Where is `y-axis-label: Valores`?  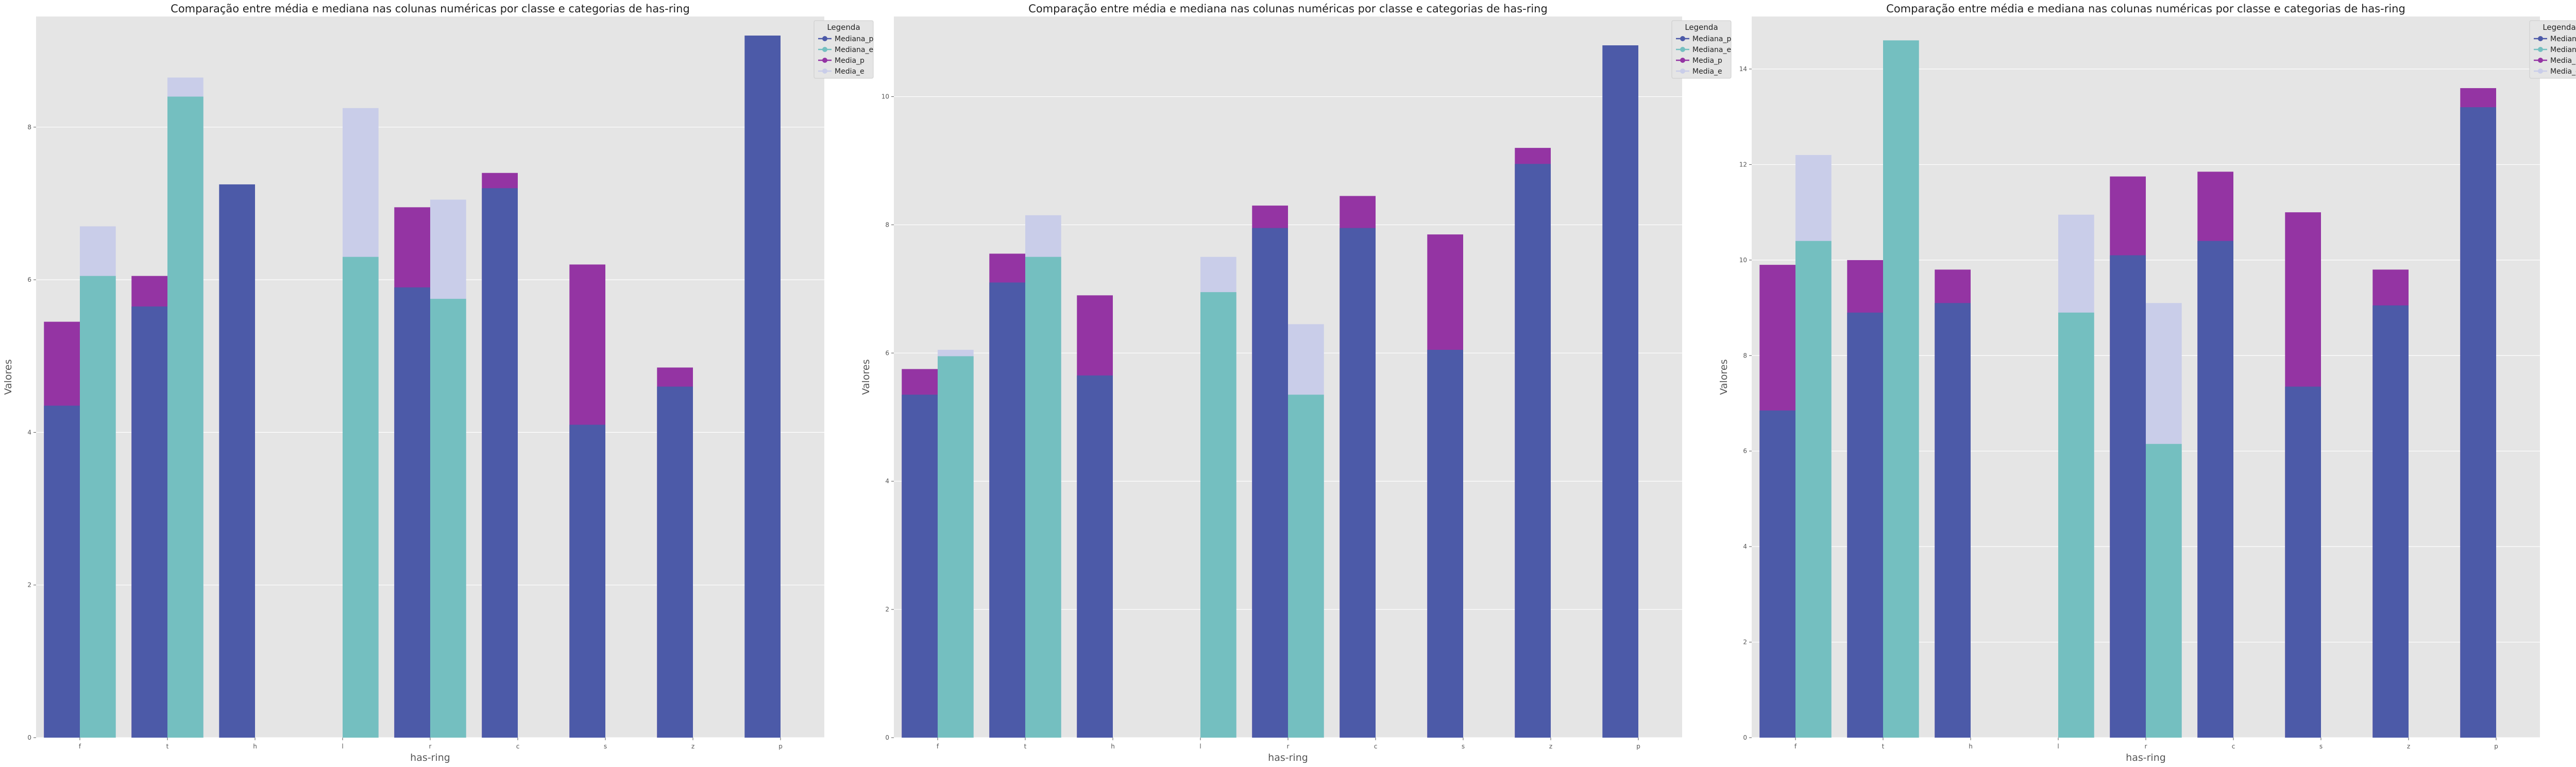 y-axis-label: Valores is located at coordinates (866, 377).